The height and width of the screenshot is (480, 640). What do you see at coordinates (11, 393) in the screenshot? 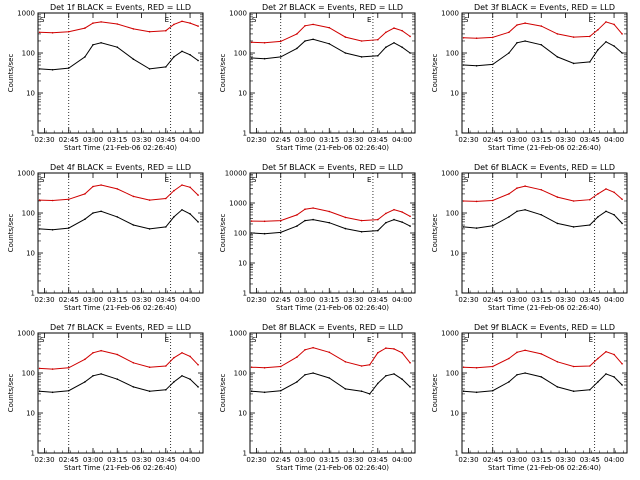
I see `y-axis-label: Counts/sec` at bounding box center [11, 393].